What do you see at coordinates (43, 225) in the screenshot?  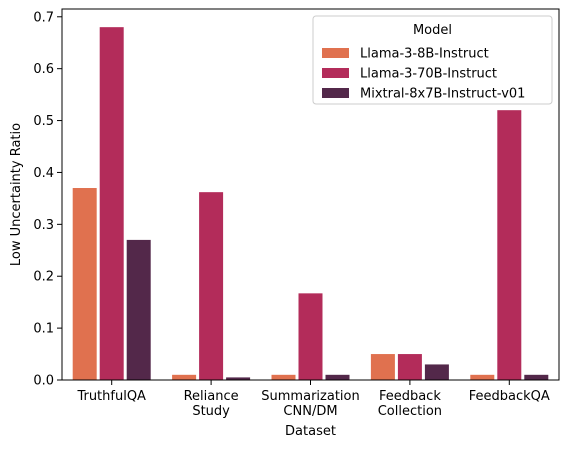 I see `y-tick-label: 0.3` at bounding box center [43, 225].